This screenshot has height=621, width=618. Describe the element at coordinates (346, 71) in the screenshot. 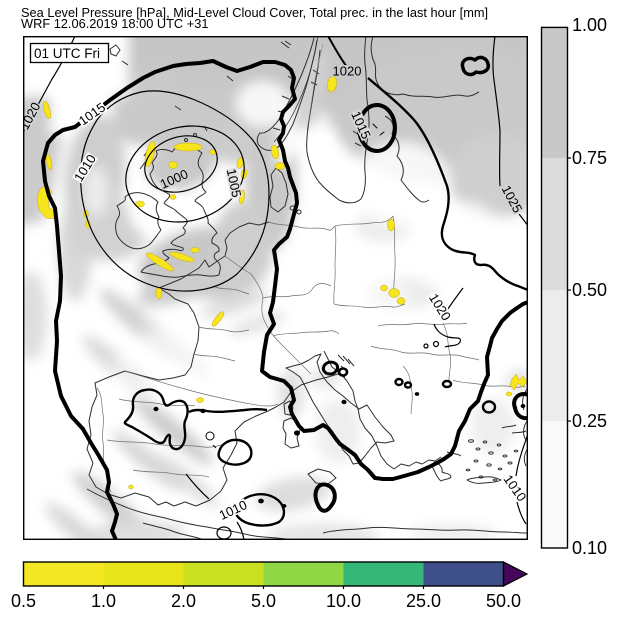

I see `svg-text: 1020` at that location.